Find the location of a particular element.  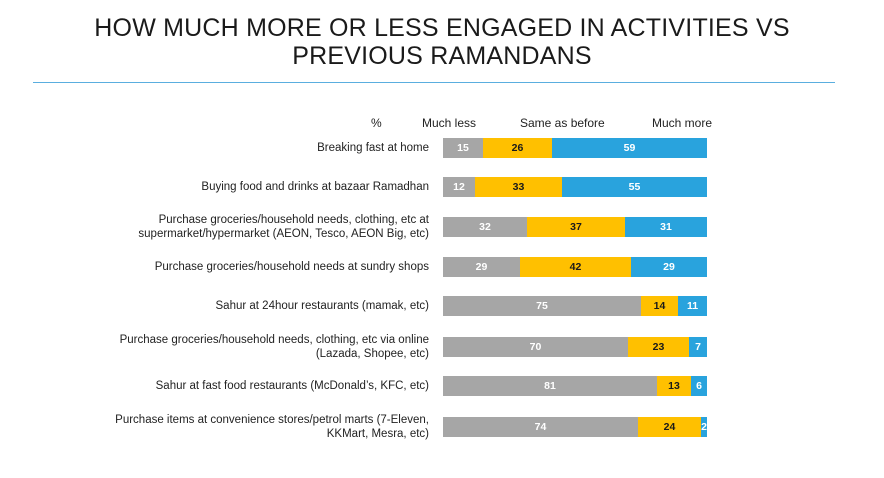

data-label: 14 is located at coordinates (659, 306).